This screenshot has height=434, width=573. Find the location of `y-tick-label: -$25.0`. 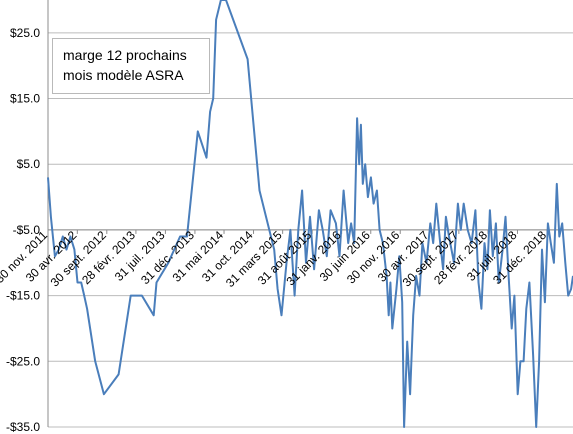

y-tick-label: -$25.0 is located at coordinates (23, 361).